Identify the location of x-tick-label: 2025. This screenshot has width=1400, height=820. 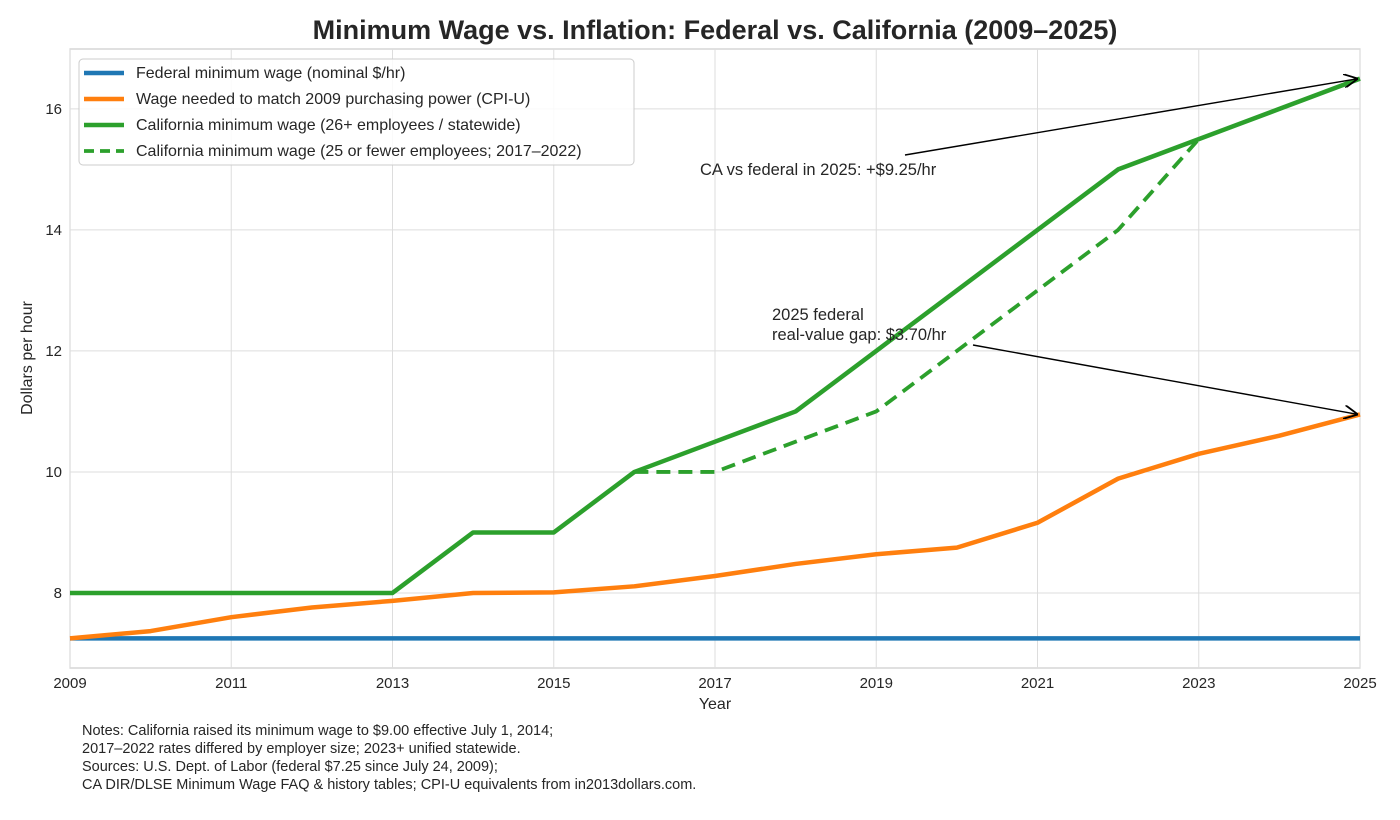
(1359, 683).